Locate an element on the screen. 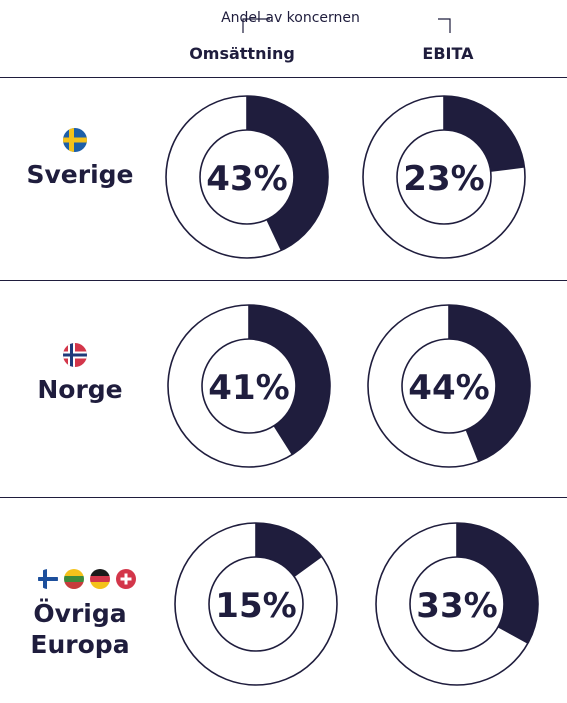 The image size is (567, 703). region-name-norge: Norge is located at coordinates (80, 389).